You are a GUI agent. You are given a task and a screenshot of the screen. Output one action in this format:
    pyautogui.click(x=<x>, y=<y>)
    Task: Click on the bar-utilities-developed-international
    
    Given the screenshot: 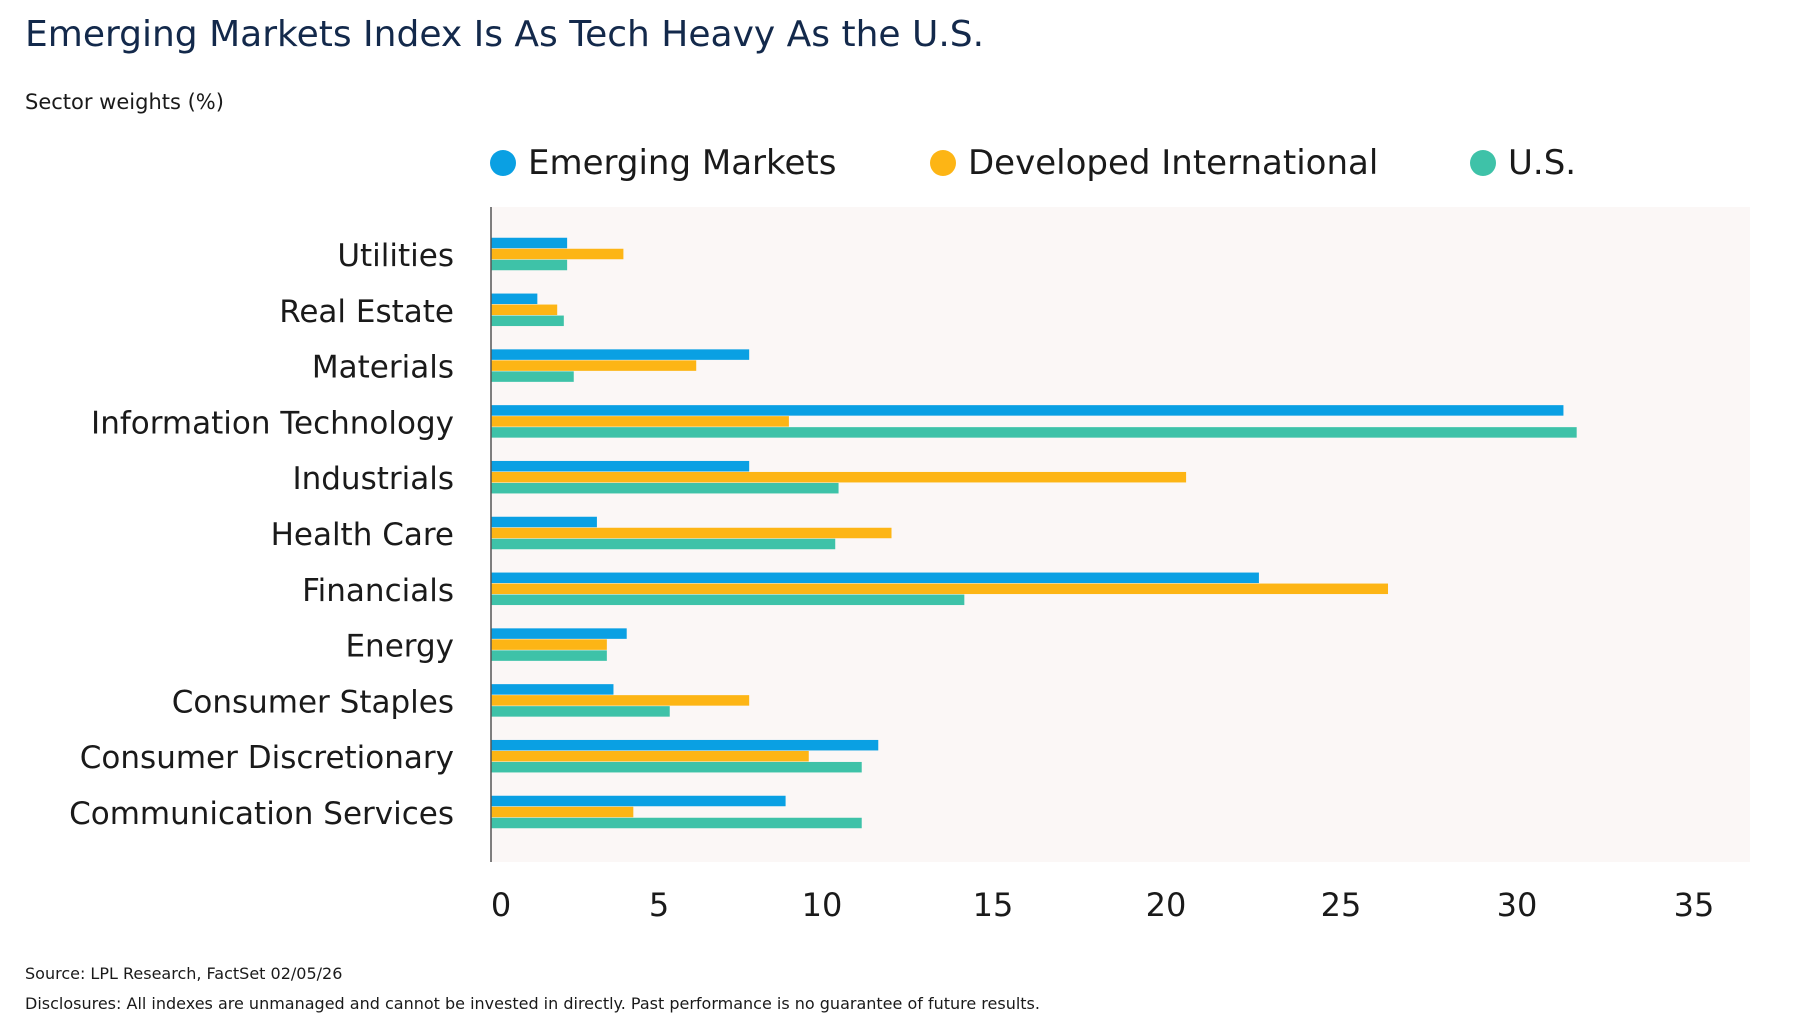 What is the action you would take?
    pyautogui.click(x=557, y=254)
    